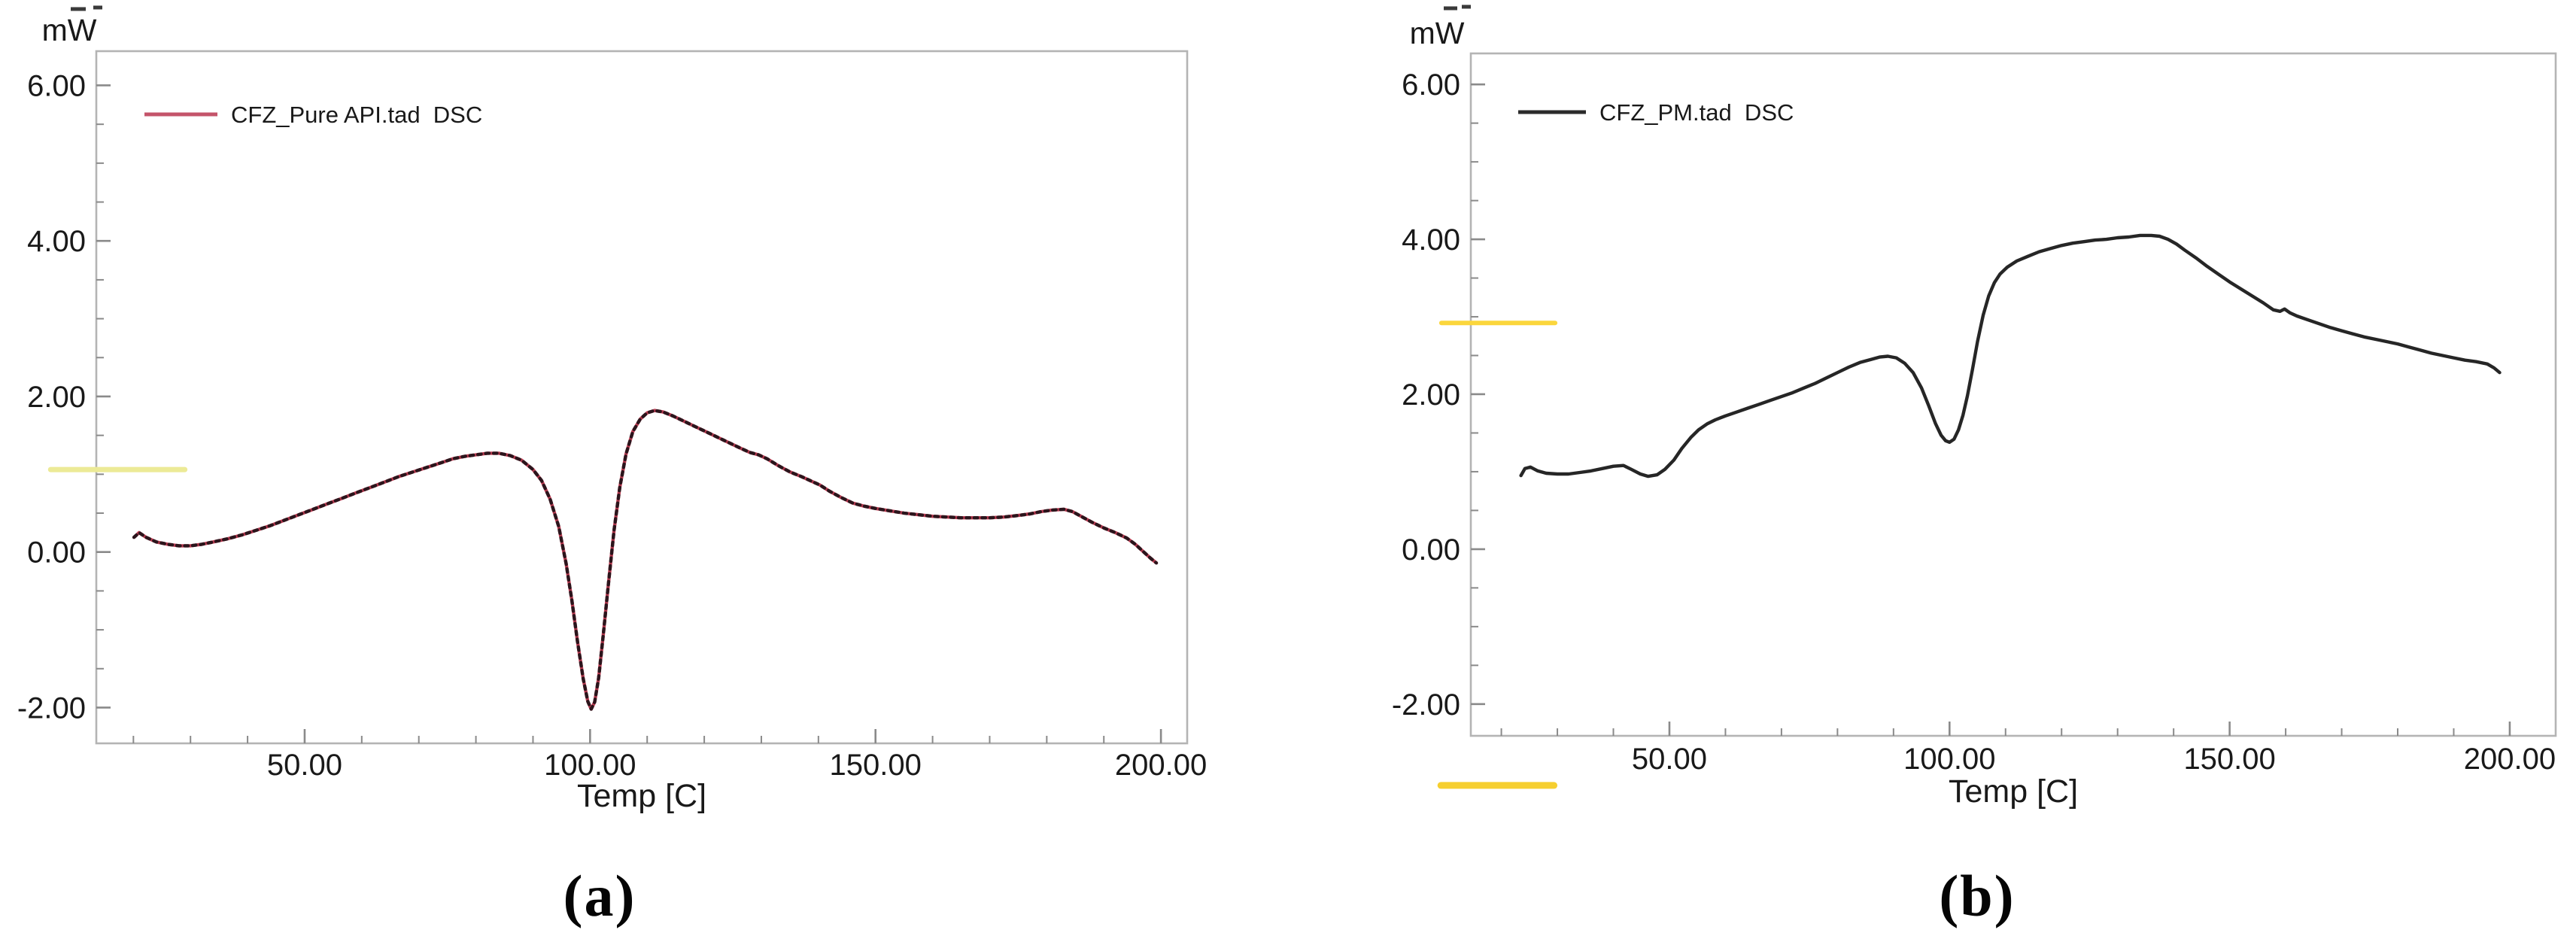 This screenshot has width=2576, height=948. I want to click on legend-label: CFZ_Pure API.tad DSC, so click(357, 115).